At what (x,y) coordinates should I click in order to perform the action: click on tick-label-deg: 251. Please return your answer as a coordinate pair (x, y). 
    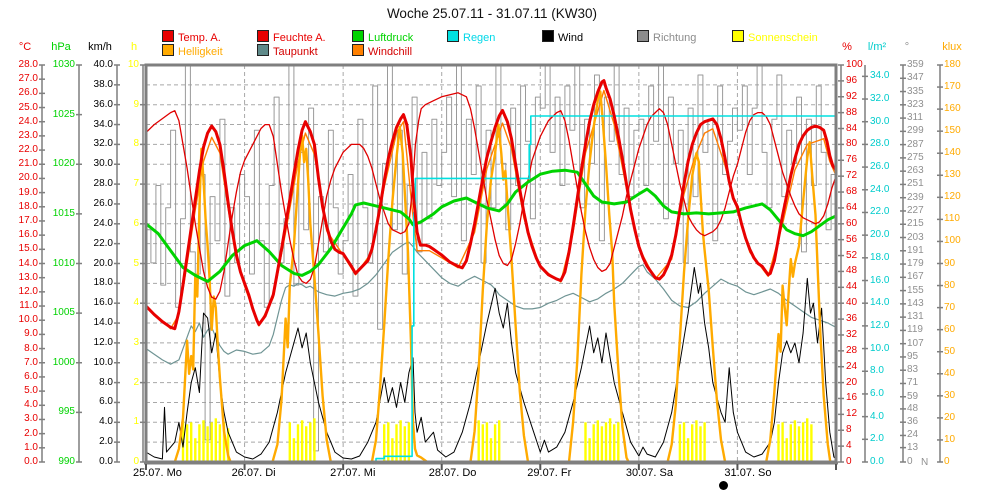
    Looking at the image, I should click on (915, 184).